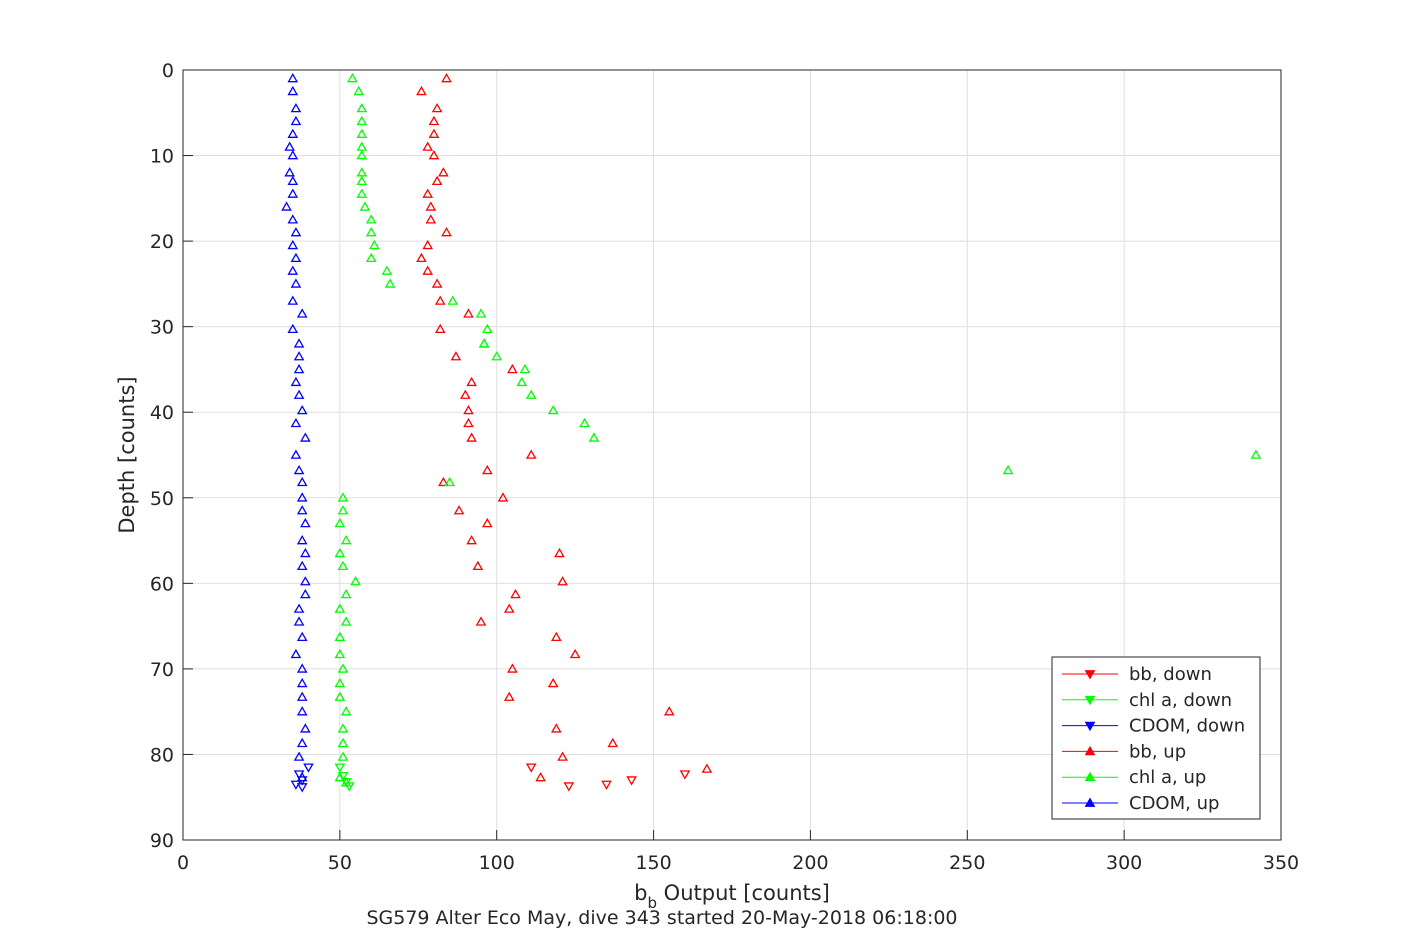 This screenshot has width=1417, height=945. I want to click on legend-label: chl a, down, so click(1180, 700).